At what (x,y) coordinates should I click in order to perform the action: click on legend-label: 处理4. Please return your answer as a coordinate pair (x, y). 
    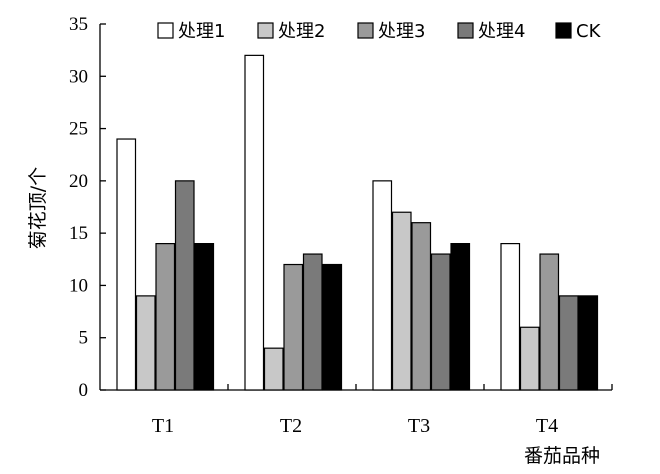
    Looking at the image, I should click on (501, 31).